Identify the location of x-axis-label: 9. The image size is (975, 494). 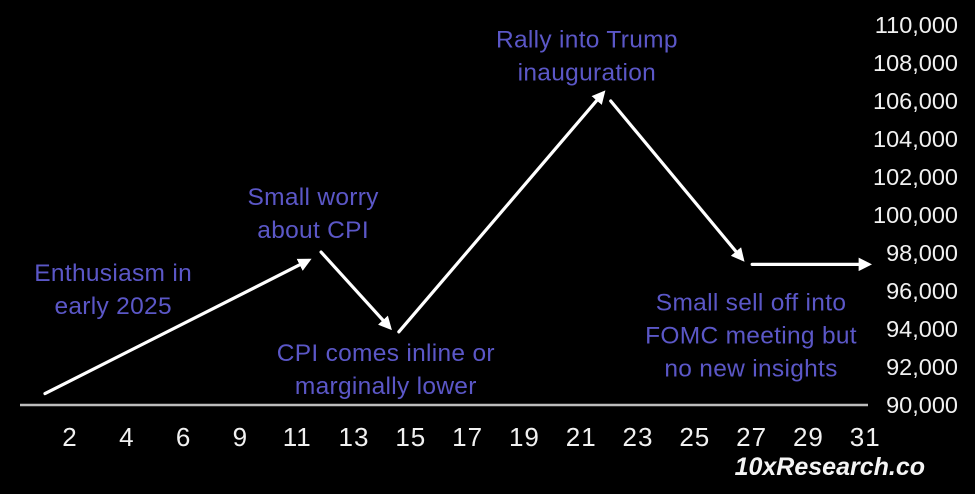
(240, 437).